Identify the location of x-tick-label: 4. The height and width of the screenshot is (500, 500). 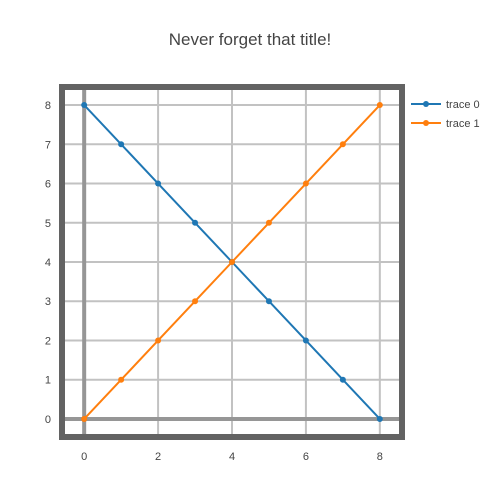
(232, 457).